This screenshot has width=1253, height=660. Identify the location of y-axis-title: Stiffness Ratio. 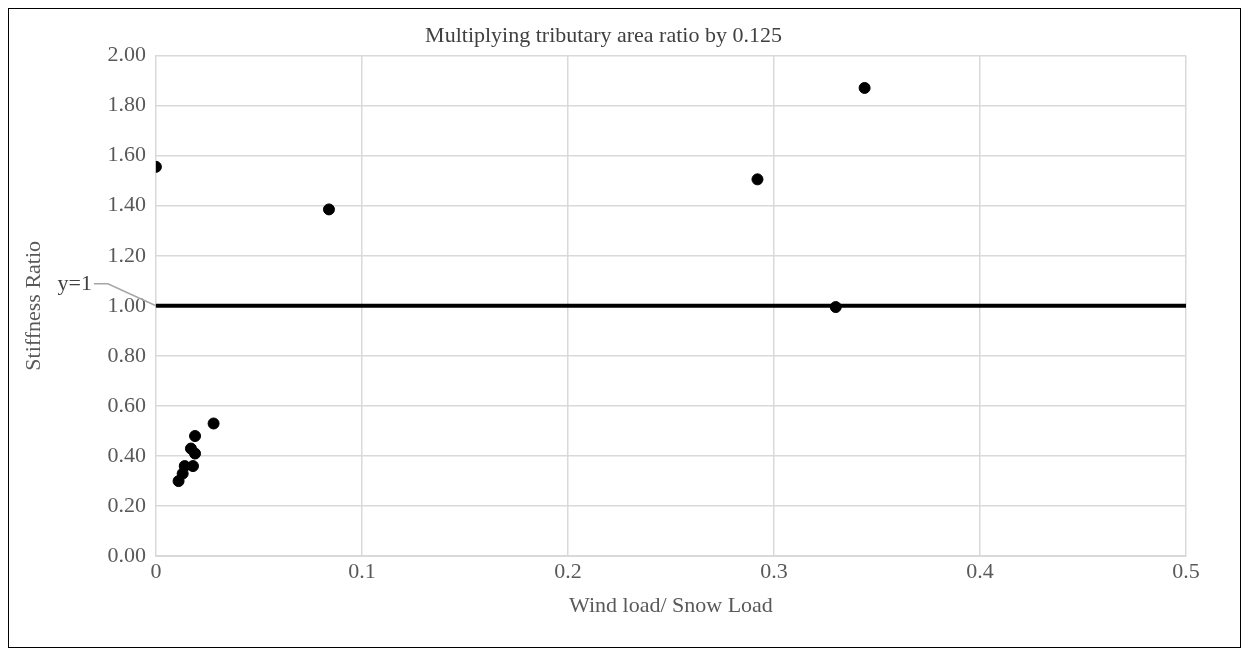
(32, 305).